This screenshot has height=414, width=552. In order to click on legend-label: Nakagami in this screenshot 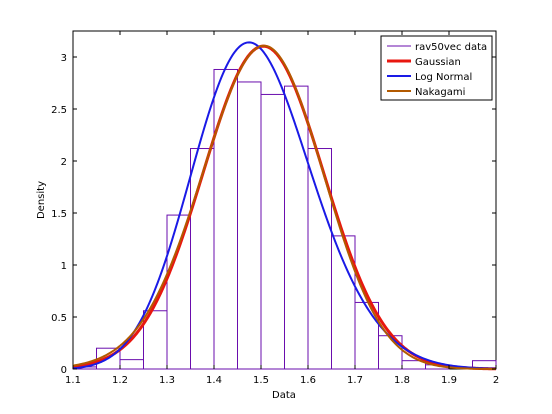, I will do `click(440, 92)`.